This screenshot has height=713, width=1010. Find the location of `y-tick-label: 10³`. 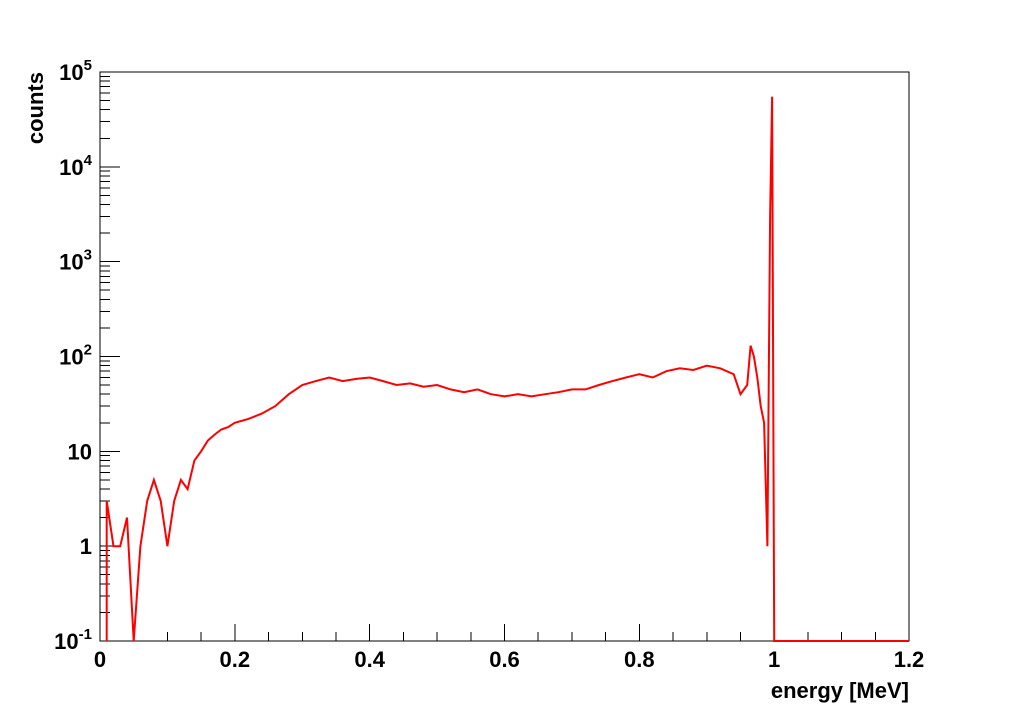

y-tick-label: 10³ is located at coordinates (75, 261).